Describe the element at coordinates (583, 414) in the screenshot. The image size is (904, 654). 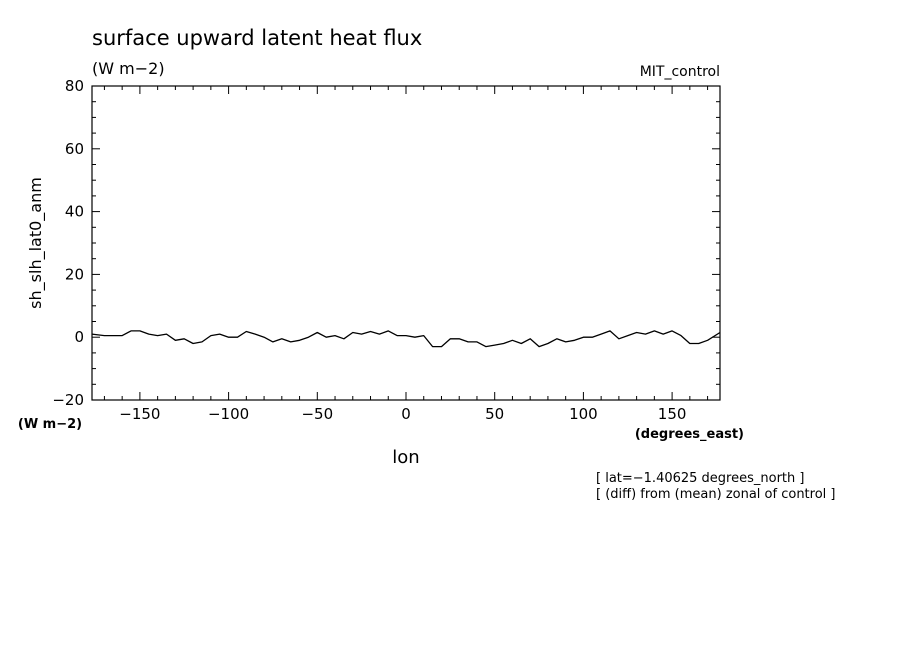
I see `x-tick-label: 100` at that location.